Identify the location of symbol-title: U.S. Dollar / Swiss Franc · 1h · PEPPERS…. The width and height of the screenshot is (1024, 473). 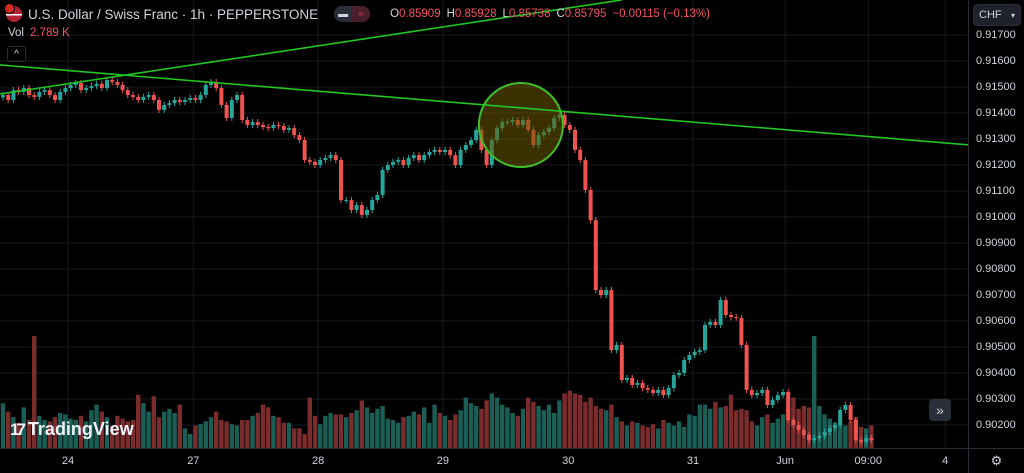
(173, 14).